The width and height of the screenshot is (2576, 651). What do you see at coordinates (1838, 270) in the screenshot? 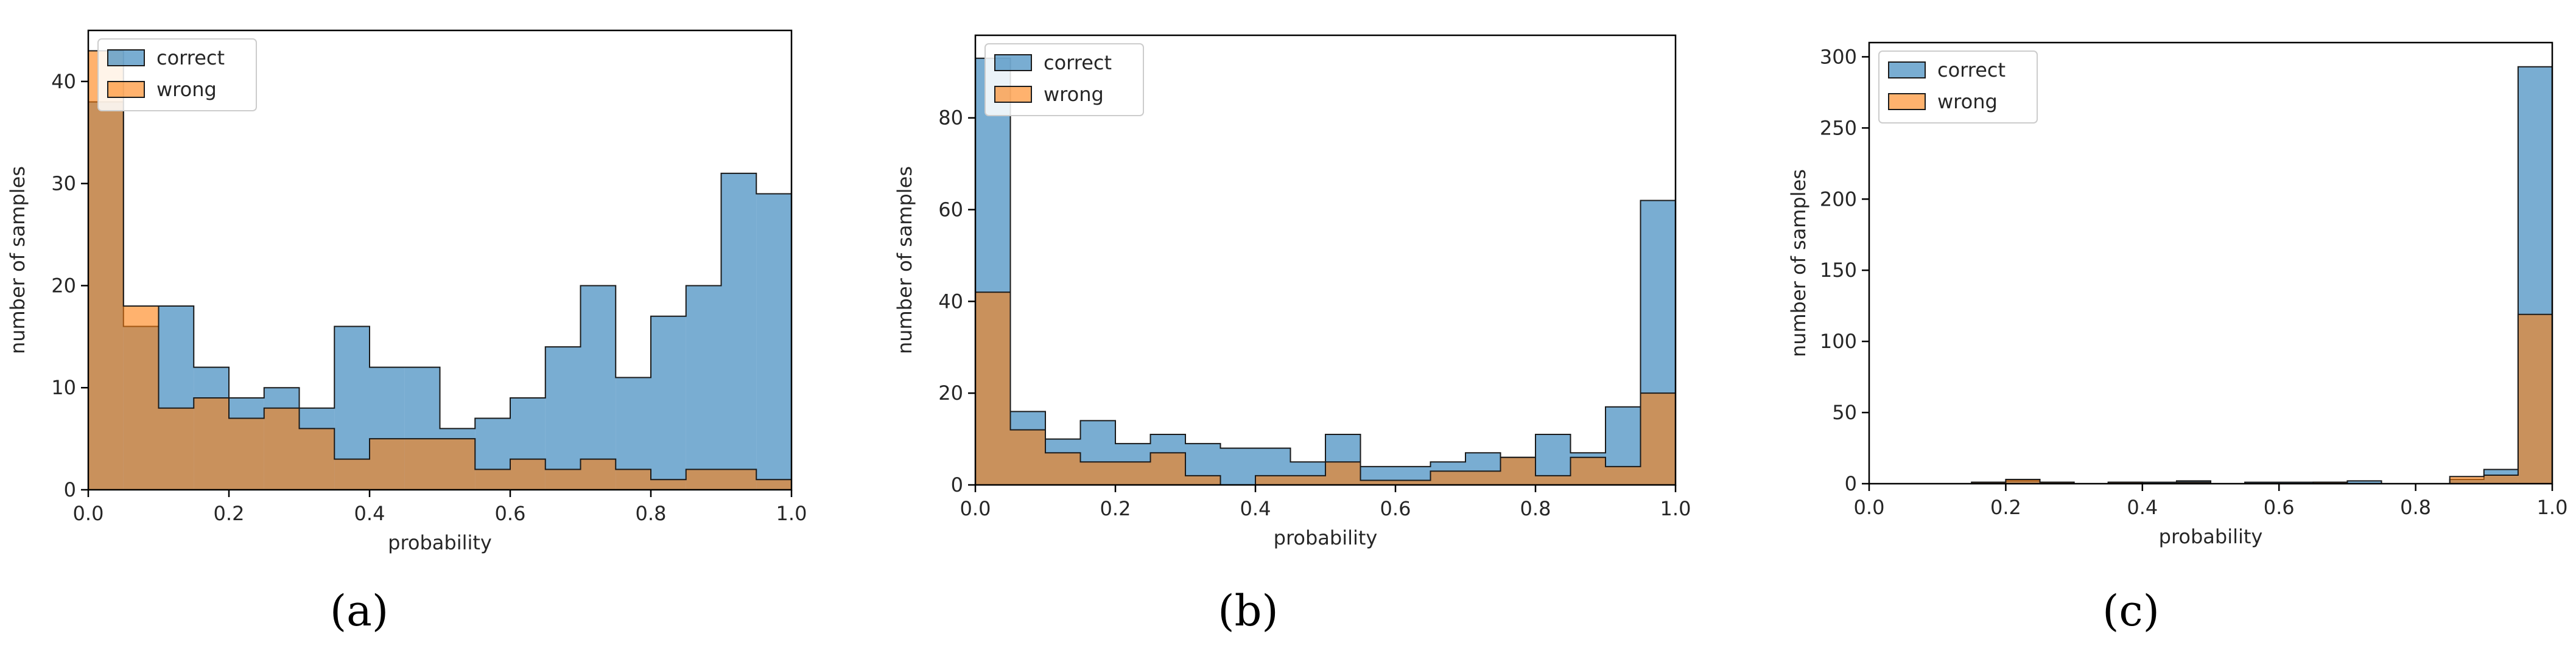
I see `y-tick-label: 150` at bounding box center [1838, 270].